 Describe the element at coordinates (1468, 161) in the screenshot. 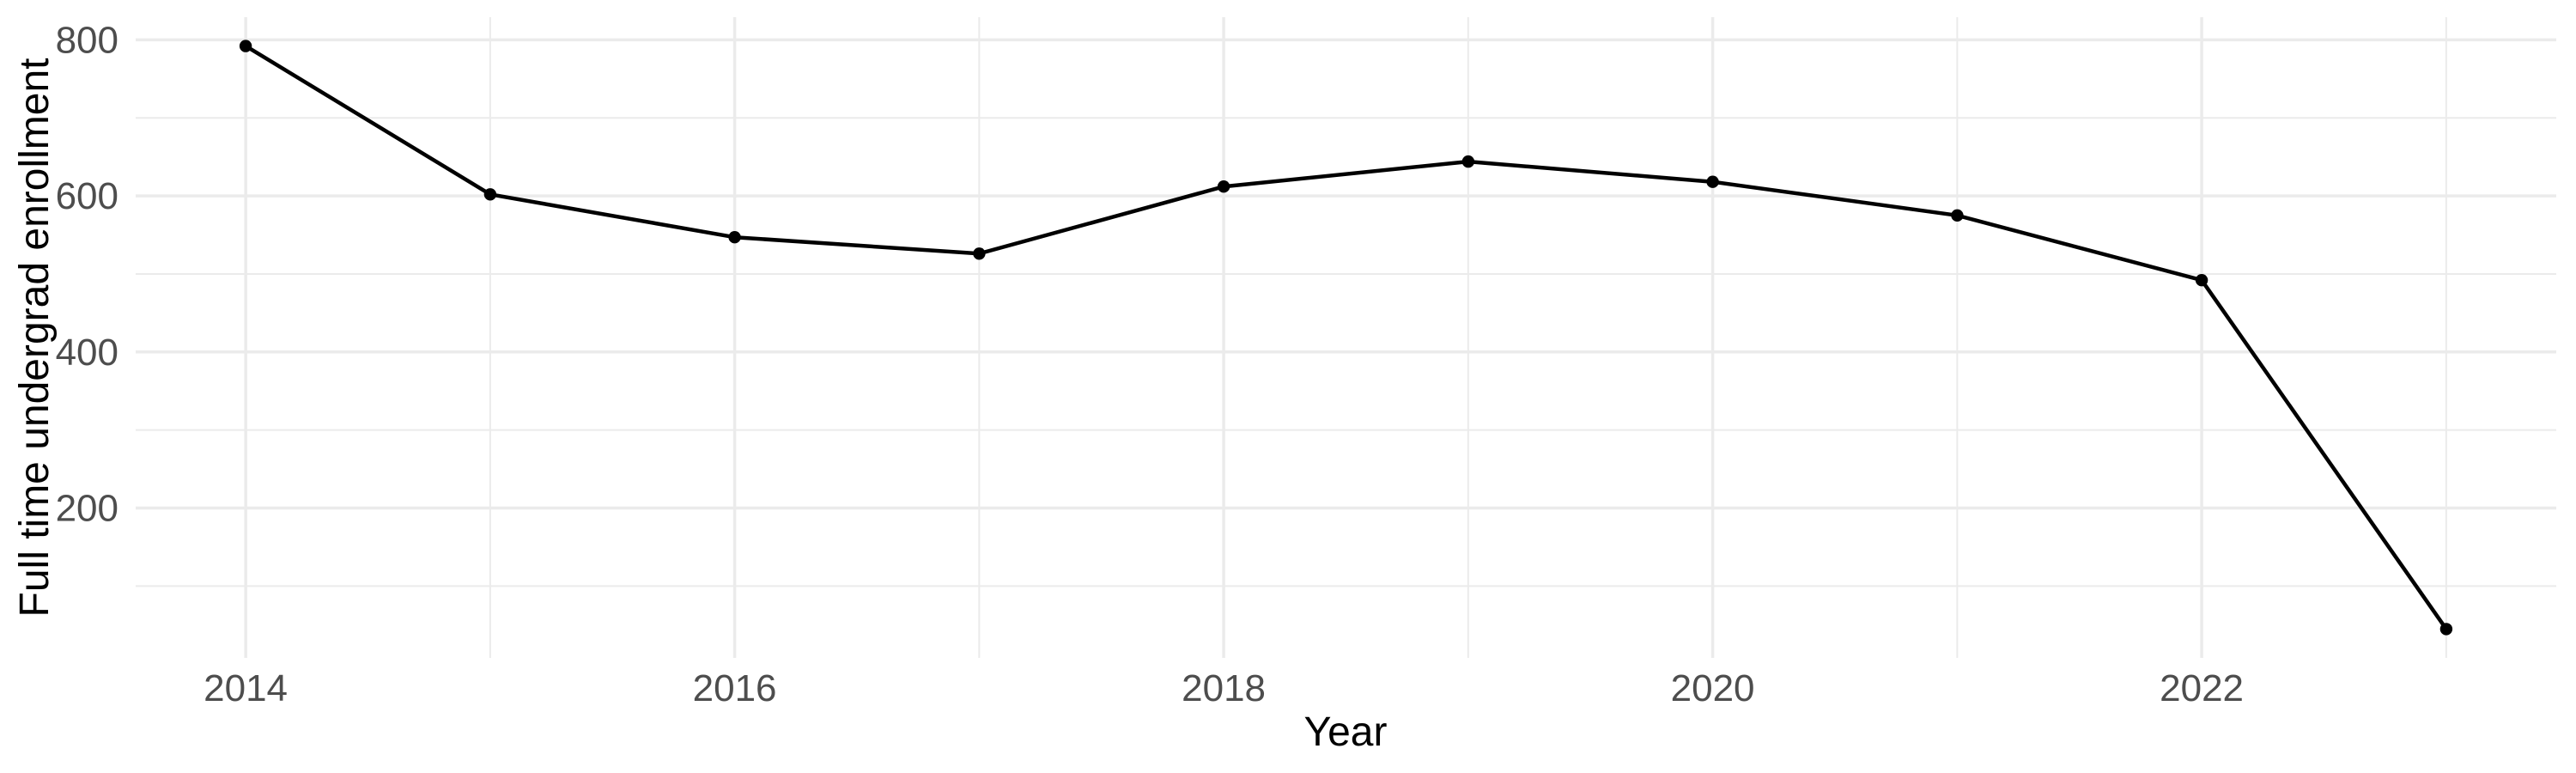

I see `data-point-2019` at that location.